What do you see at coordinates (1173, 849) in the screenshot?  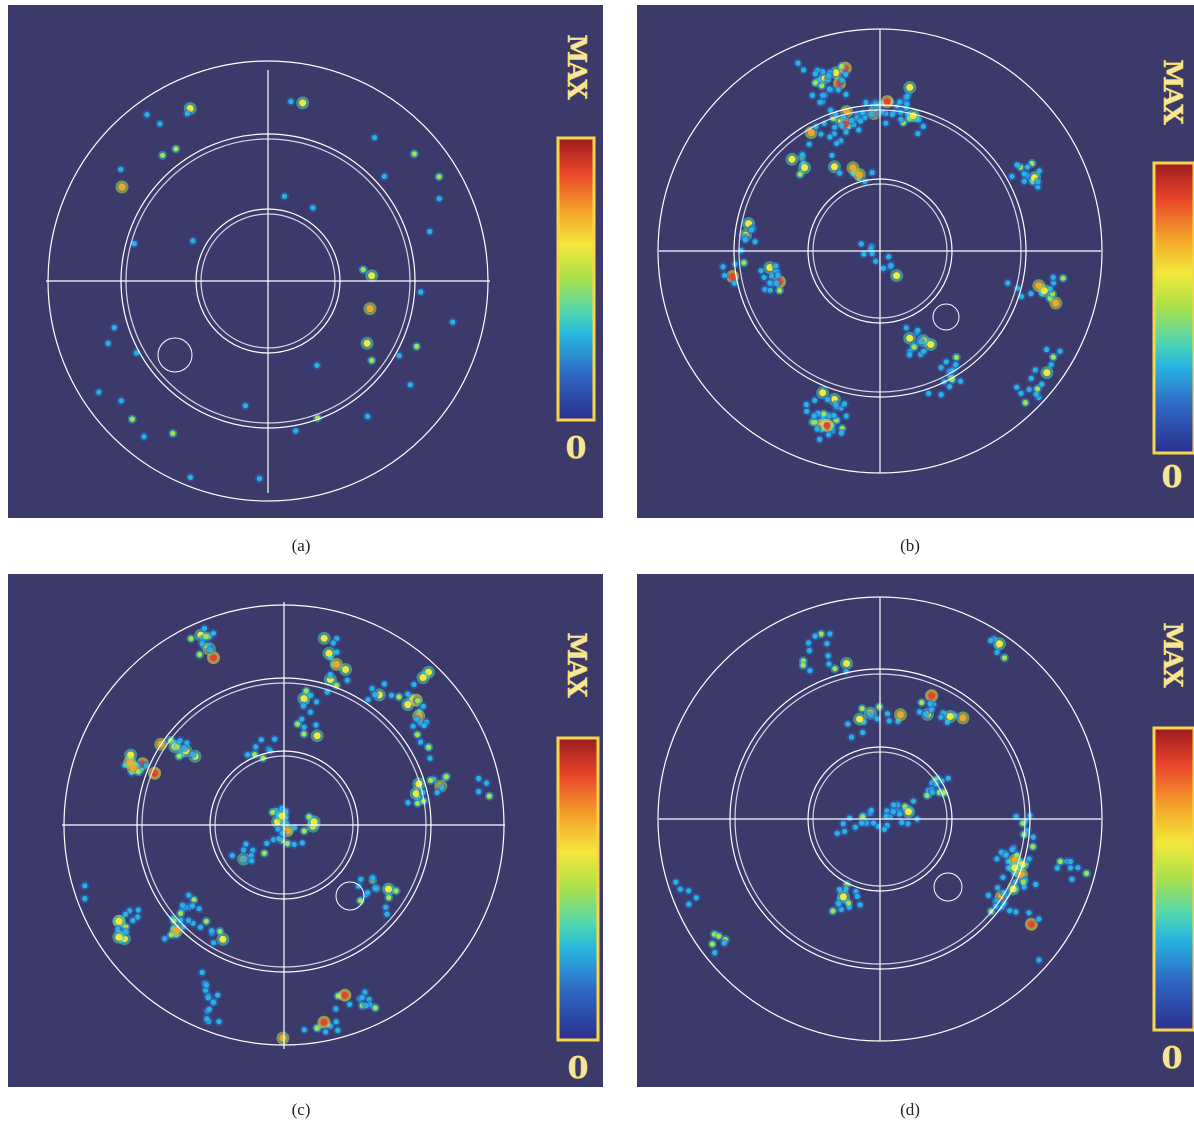 I see `colorbar-d: MAX 0` at bounding box center [1173, 849].